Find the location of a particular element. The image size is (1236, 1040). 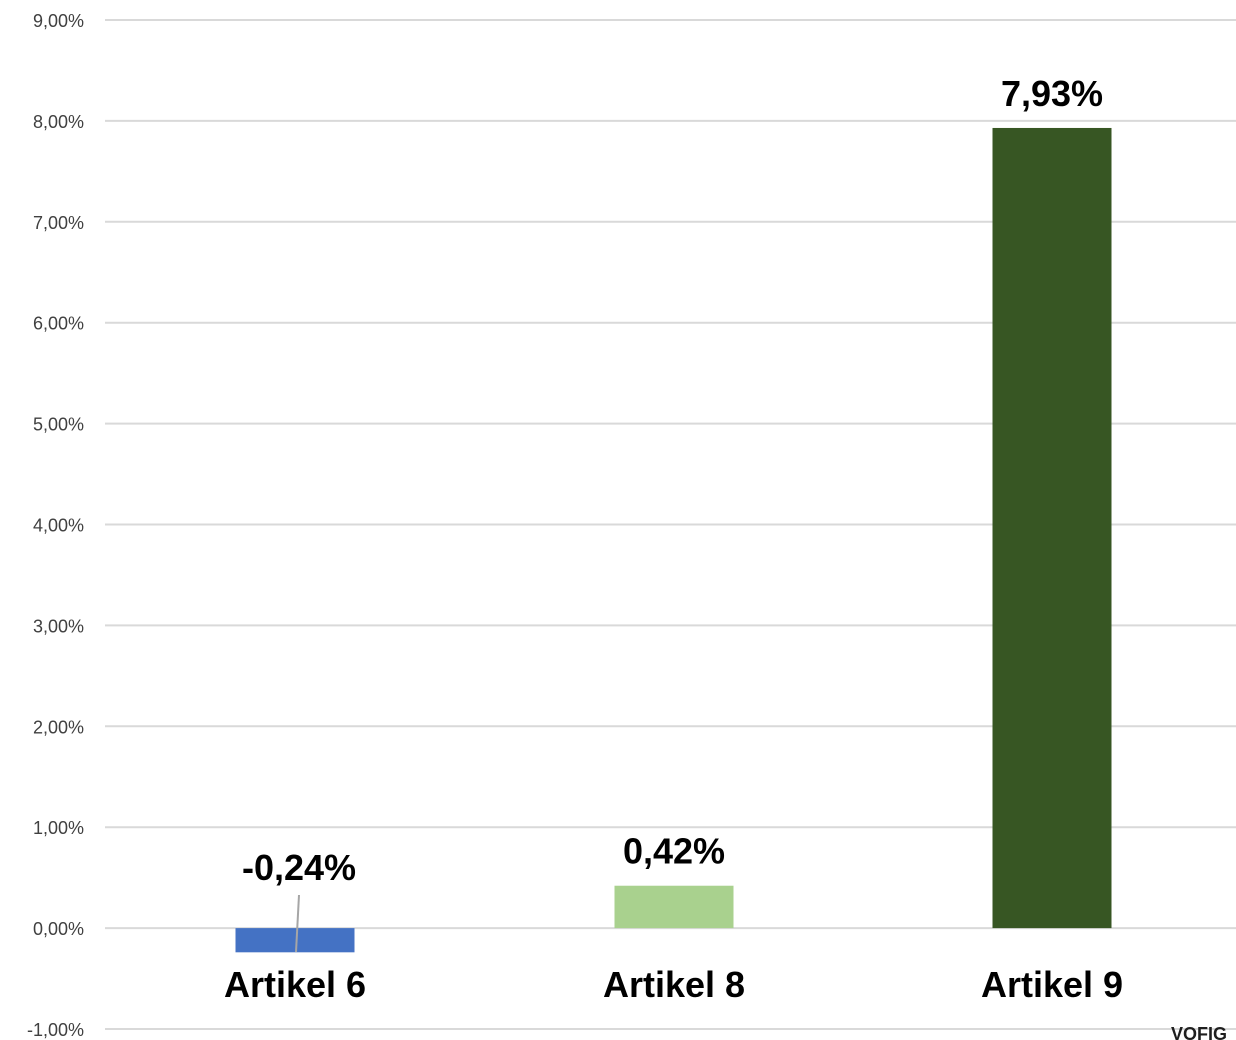

y-tick-label: 2,00% is located at coordinates (58, 727).